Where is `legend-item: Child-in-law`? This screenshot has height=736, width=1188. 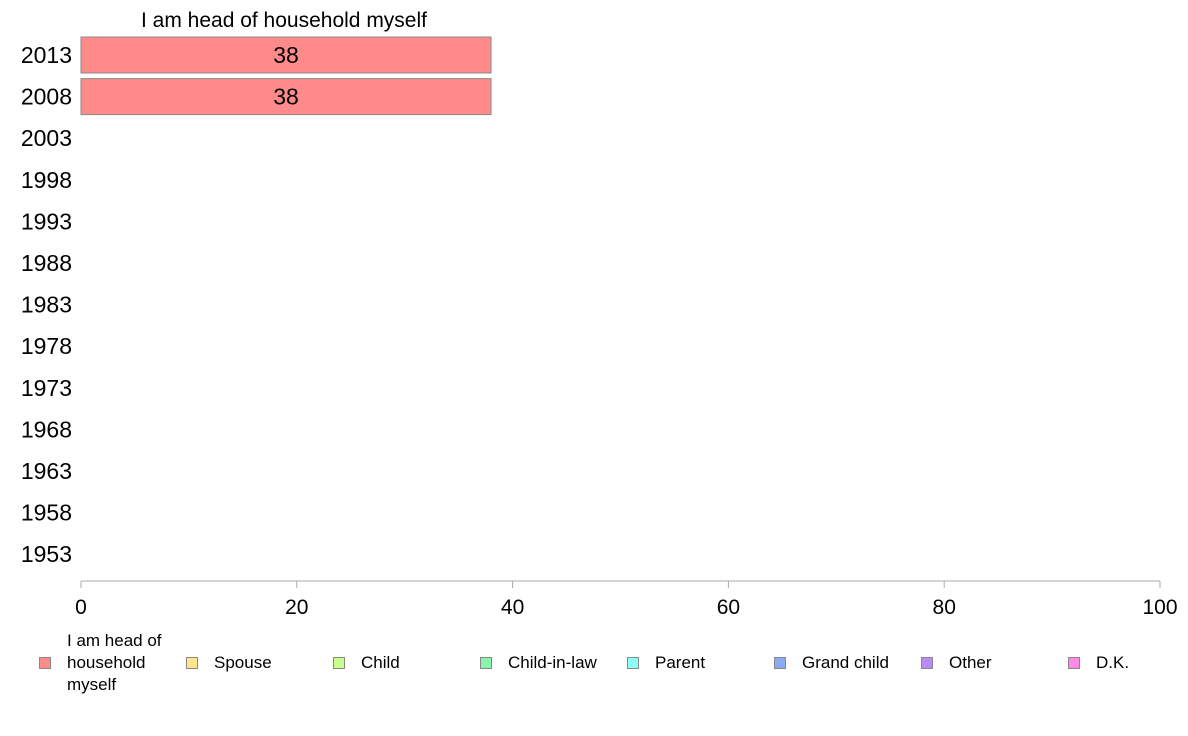
legend-item: Child-in-law is located at coordinates (554, 663).